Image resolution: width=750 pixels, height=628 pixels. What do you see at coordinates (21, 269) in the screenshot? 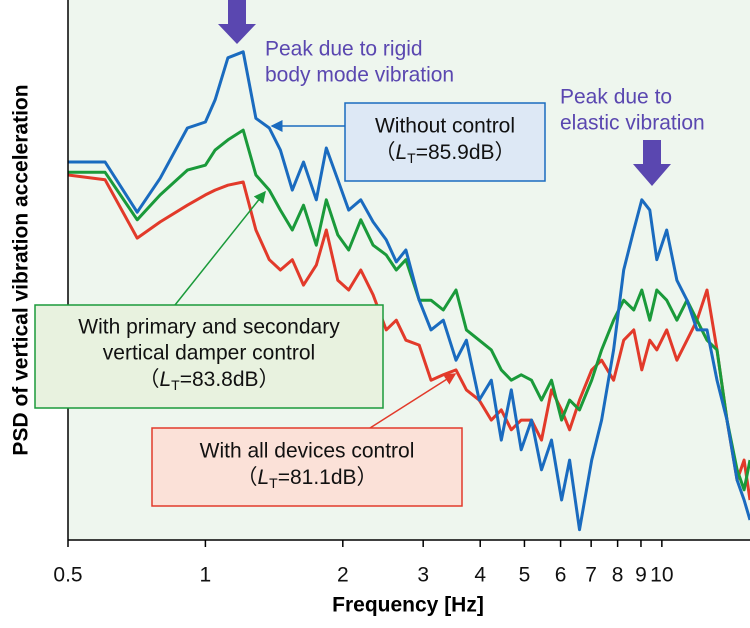
I see `y-axis-title: PSD of vertical vibration acceleration` at bounding box center [21, 269].